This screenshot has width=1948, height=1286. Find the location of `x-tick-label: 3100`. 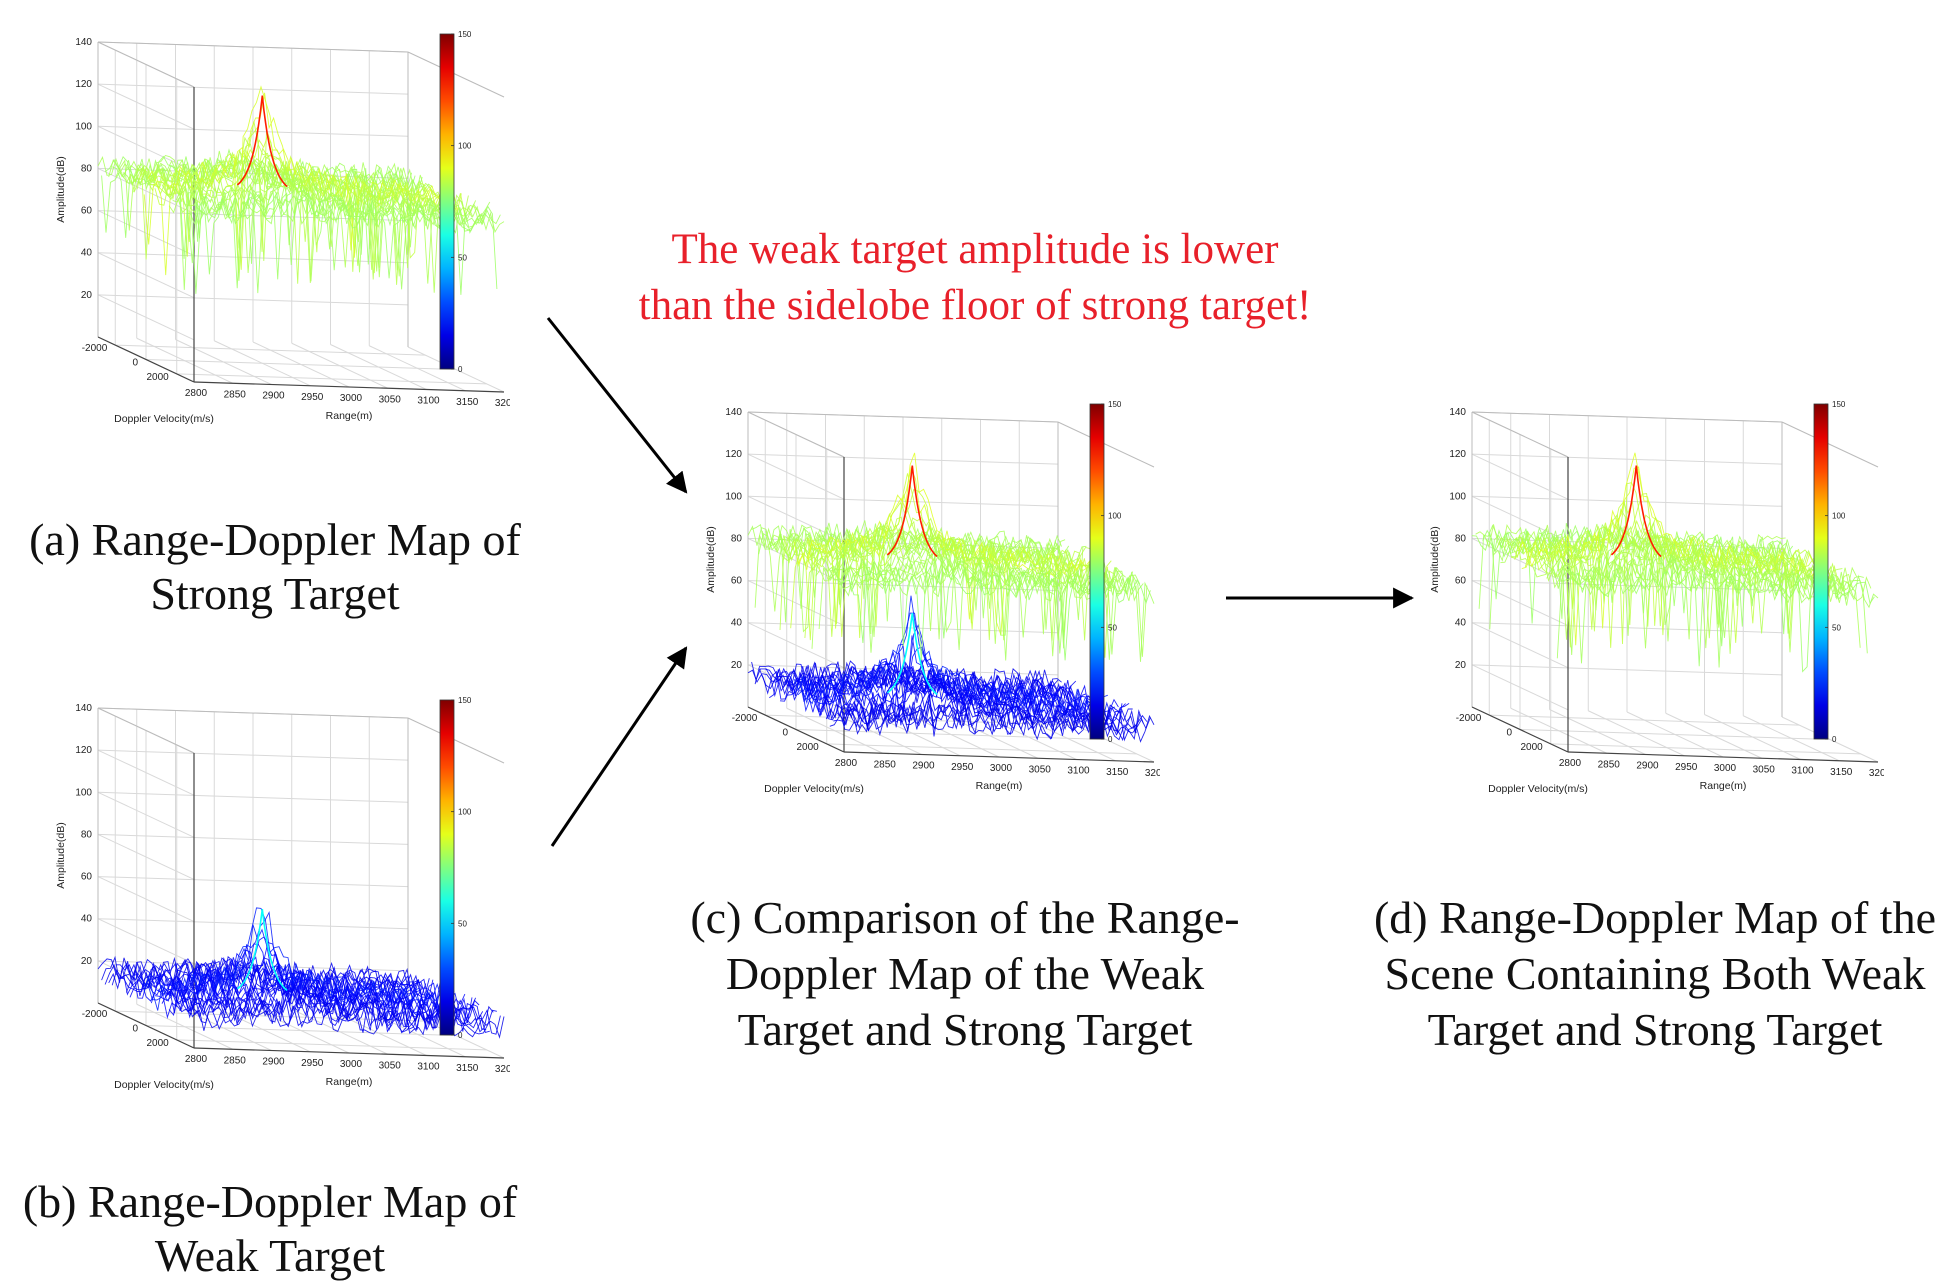

x-tick-label: 3100 is located at coordinates (428, 1067).